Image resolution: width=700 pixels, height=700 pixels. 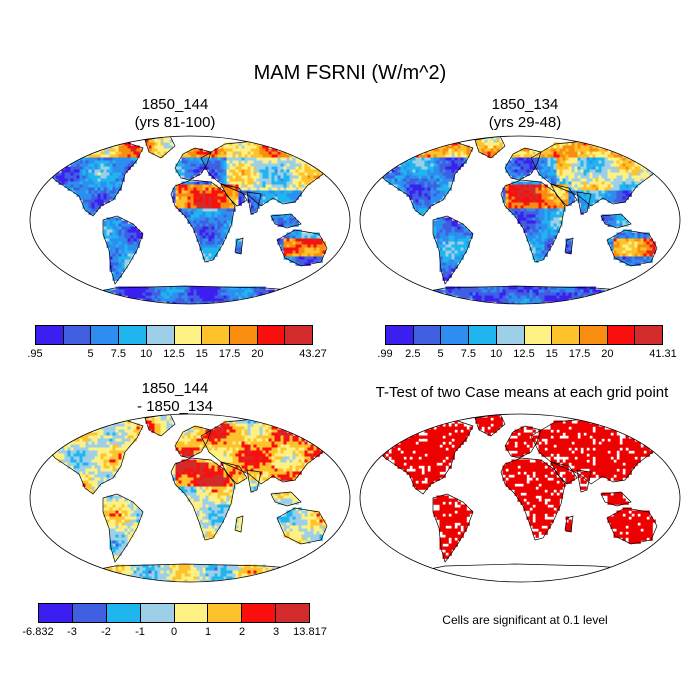 I want to click on colorbar-panel-3: -6.832 -3 -2 -1 0 1 2 3 13.817, so click(x=174, y=620).